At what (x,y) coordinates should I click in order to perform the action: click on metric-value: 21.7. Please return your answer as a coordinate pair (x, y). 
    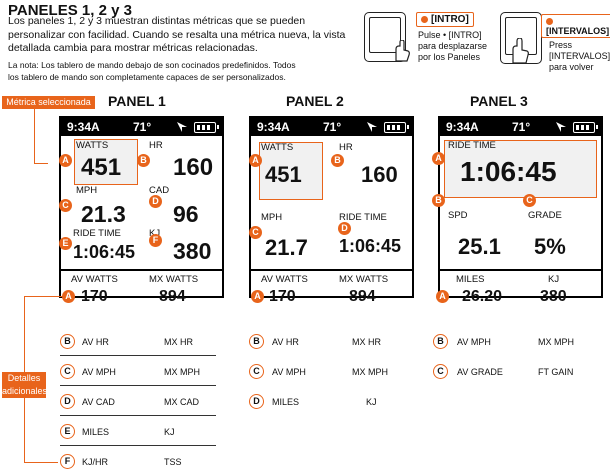
    Looking at the image, I should click on (286, 247).